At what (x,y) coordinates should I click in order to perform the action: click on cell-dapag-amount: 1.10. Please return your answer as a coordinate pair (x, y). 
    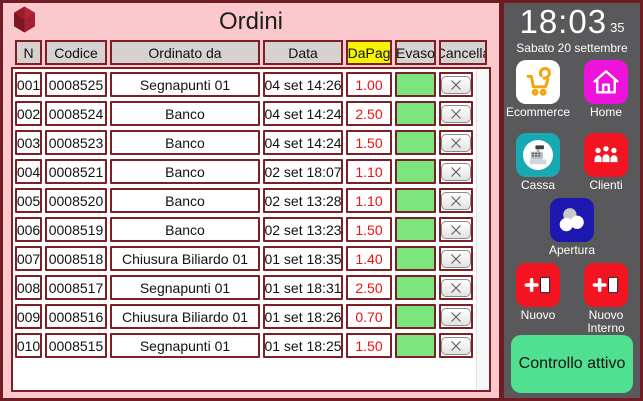
    Looking at the image, I should click on (369, 200).